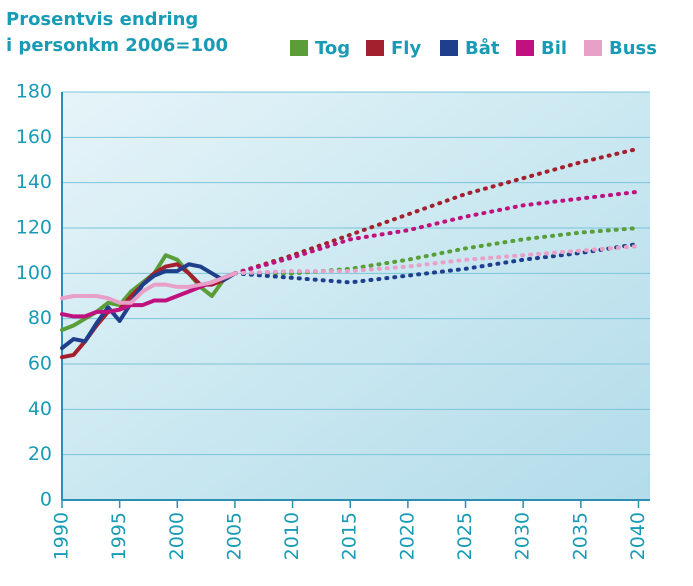  What do you see at coordinates (40, 364) in the screenshot?
I see `y-tick-label: 60` at bounding box center [40, 364].